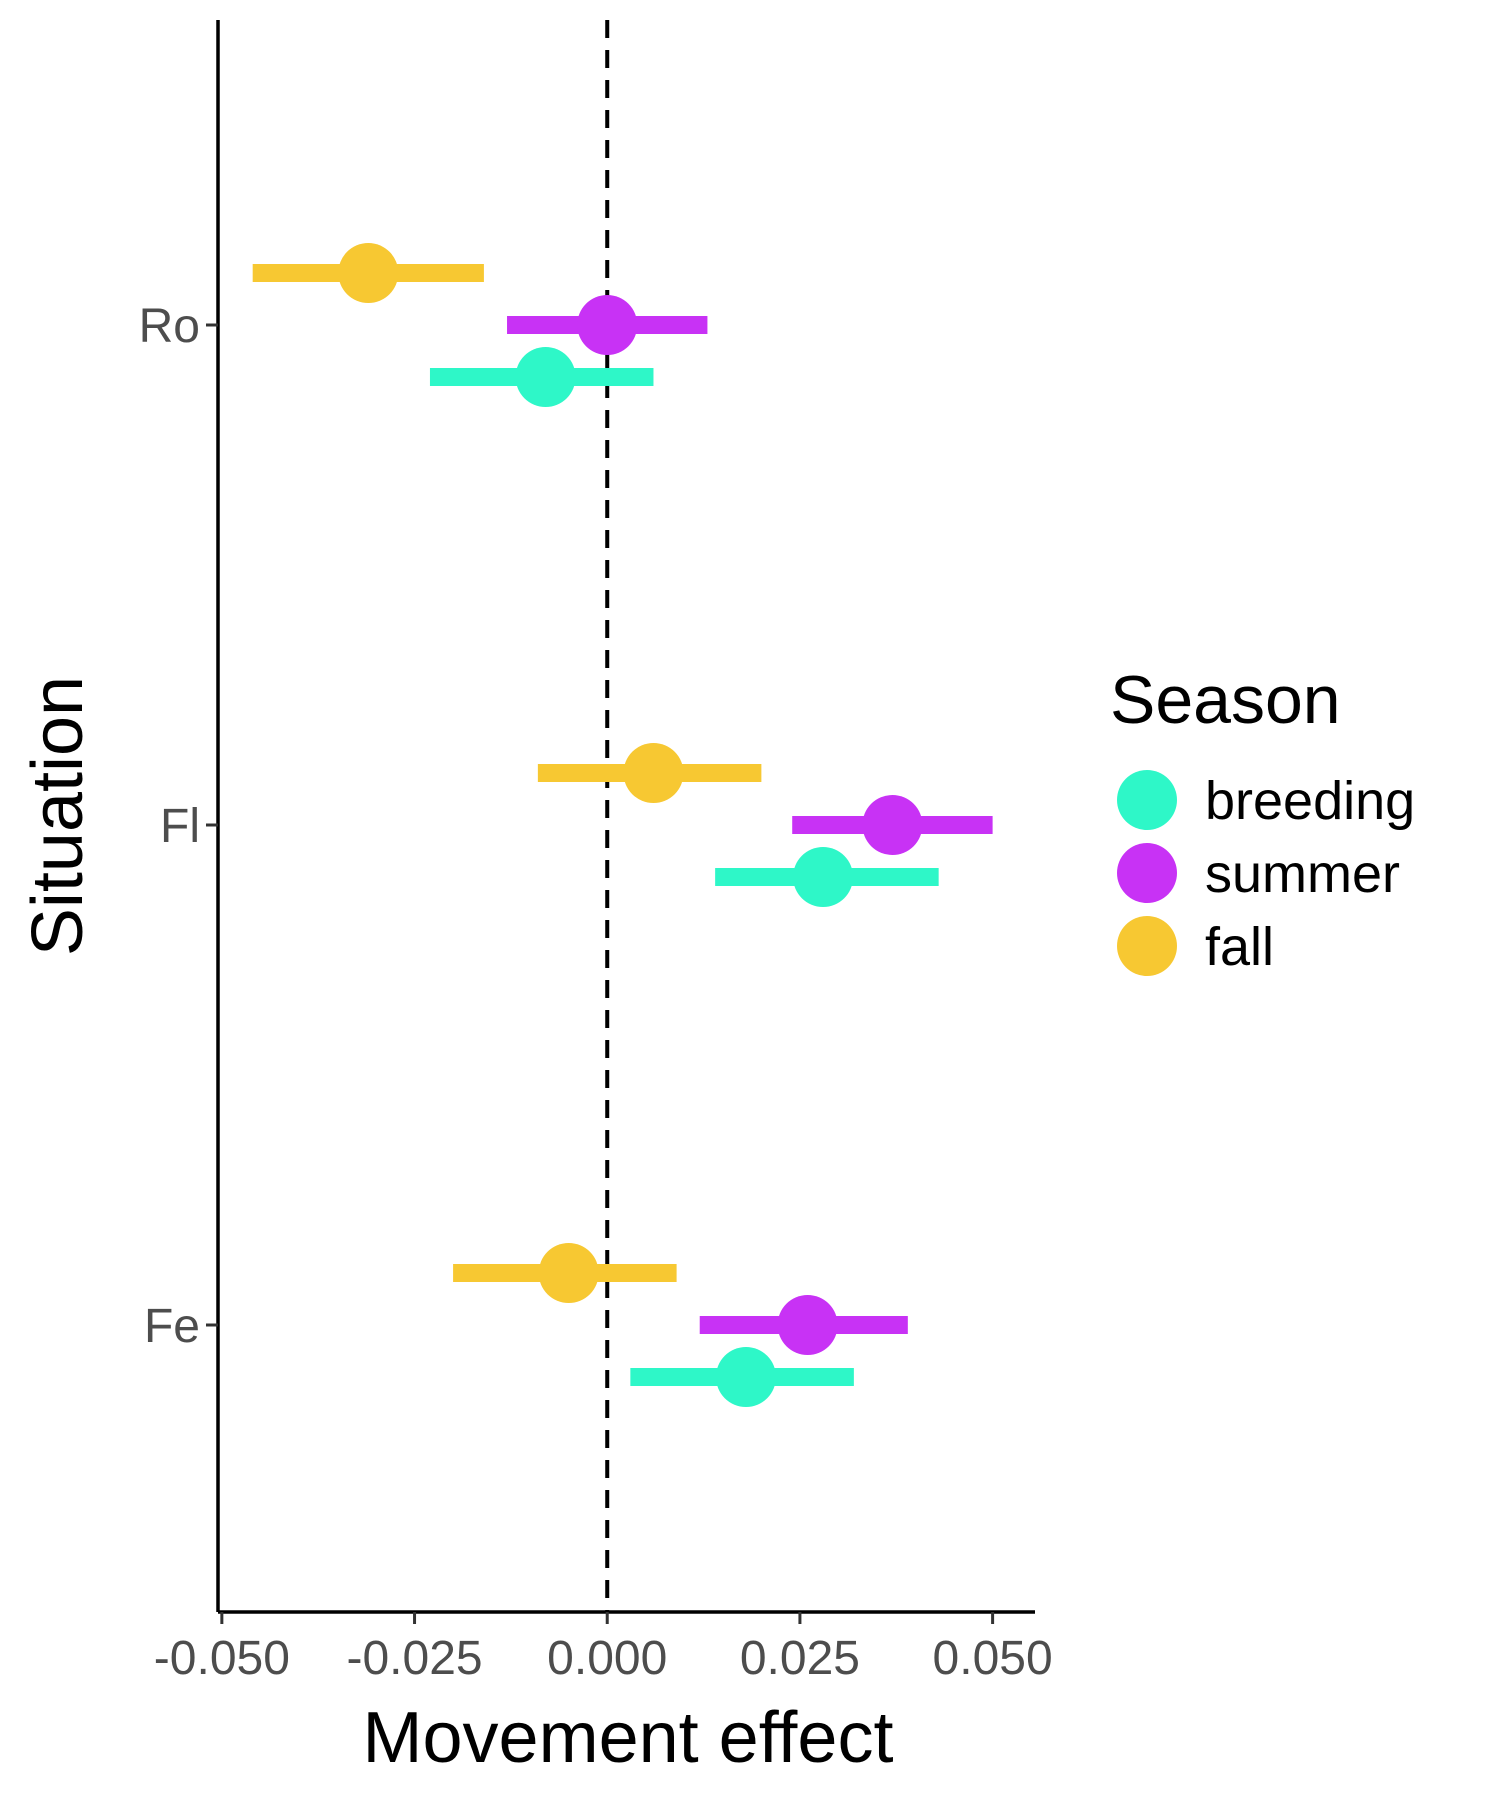  I want to click on x-tick-label: 0.000, so click(607, 1658).